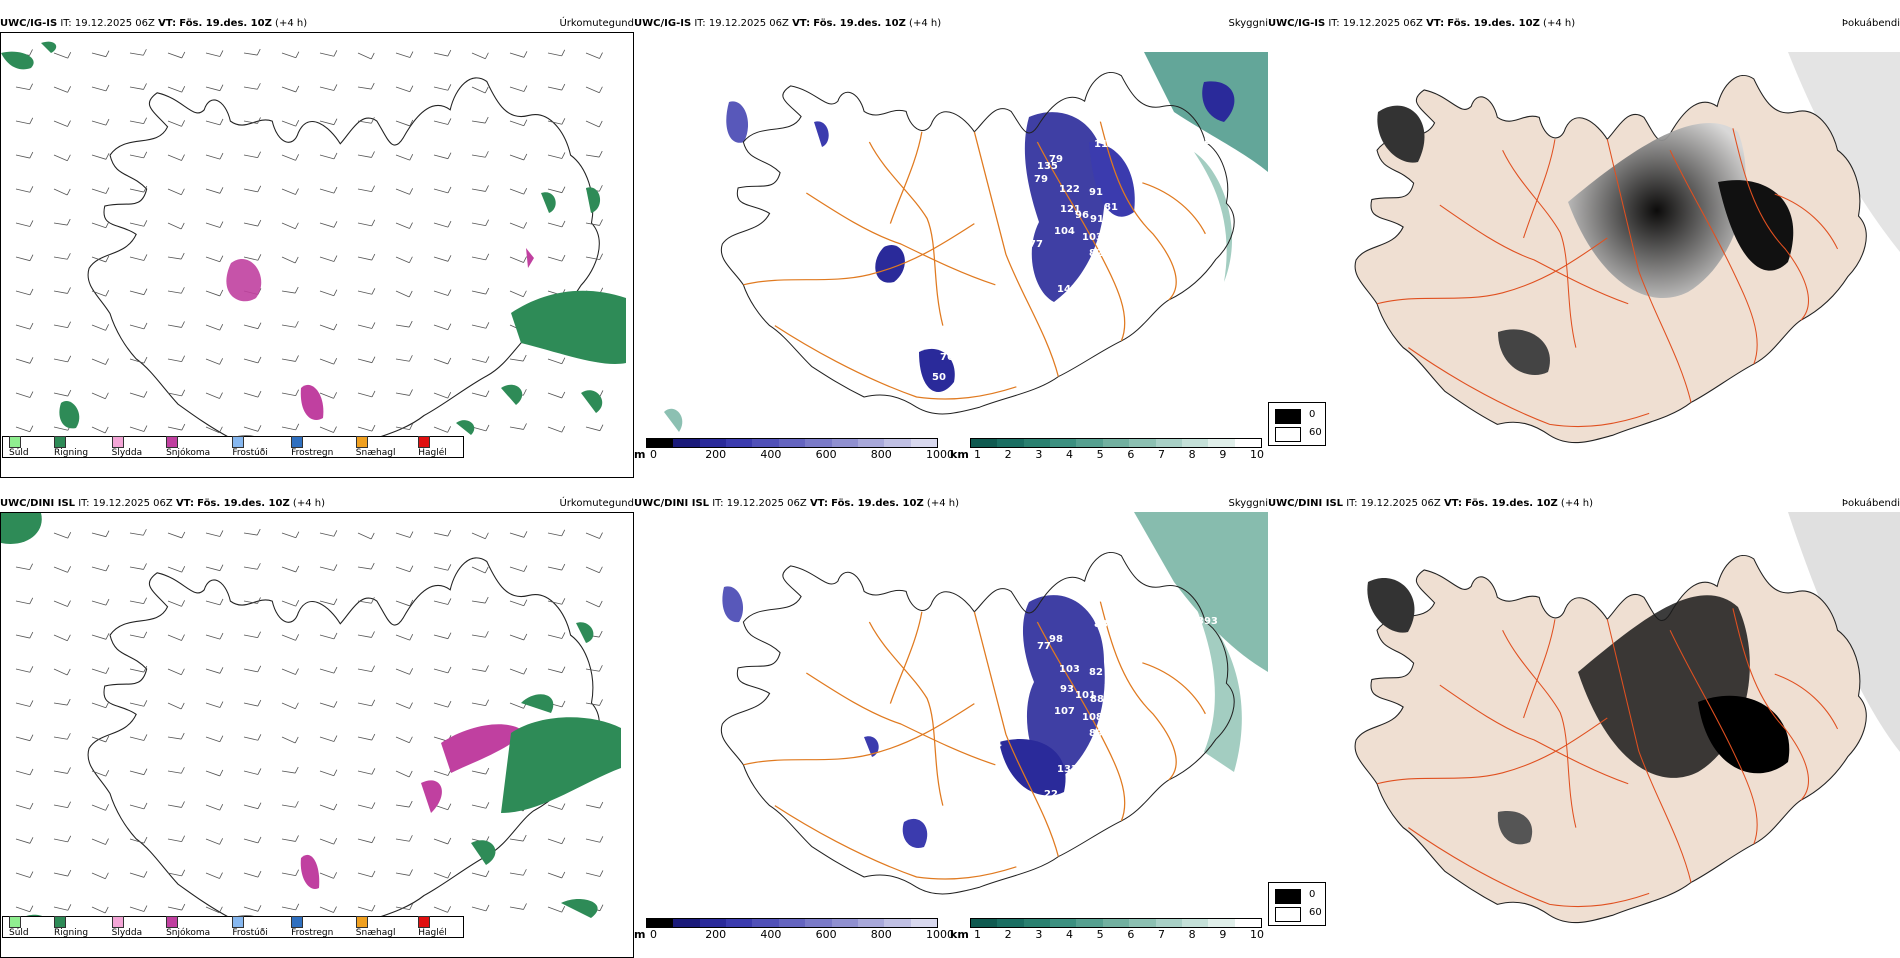 The width and height of the screenshot is (1900, 958). What do you see at coordinates (954, 736) in the screenshot?
I see `cloud-base-value: 138` at bounding box center [954, 736].